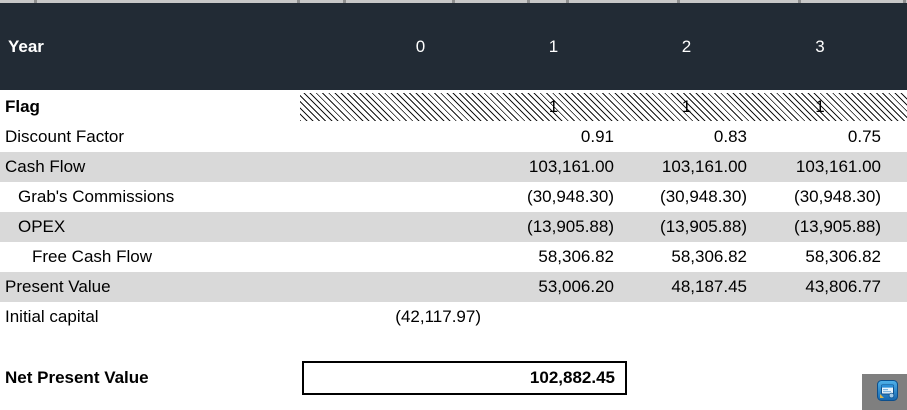 The height and width of the screenshot is (410, 907). What do you see at coordinates (553, 46) in the screenshot?
I see `year-col-1: 1` at bounding box center [553, 46].